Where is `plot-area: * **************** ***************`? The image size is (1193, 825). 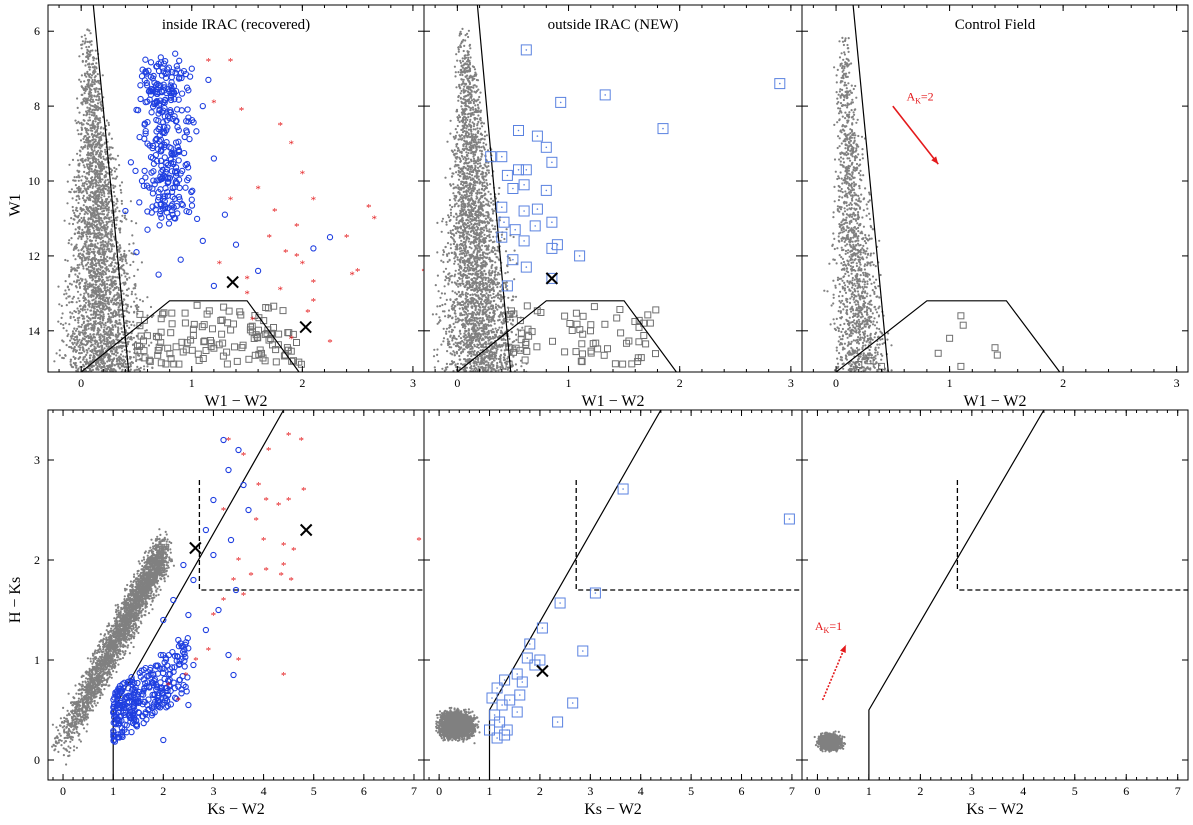 plot-area: * **************** *************** is located at coordinates (238, 188).